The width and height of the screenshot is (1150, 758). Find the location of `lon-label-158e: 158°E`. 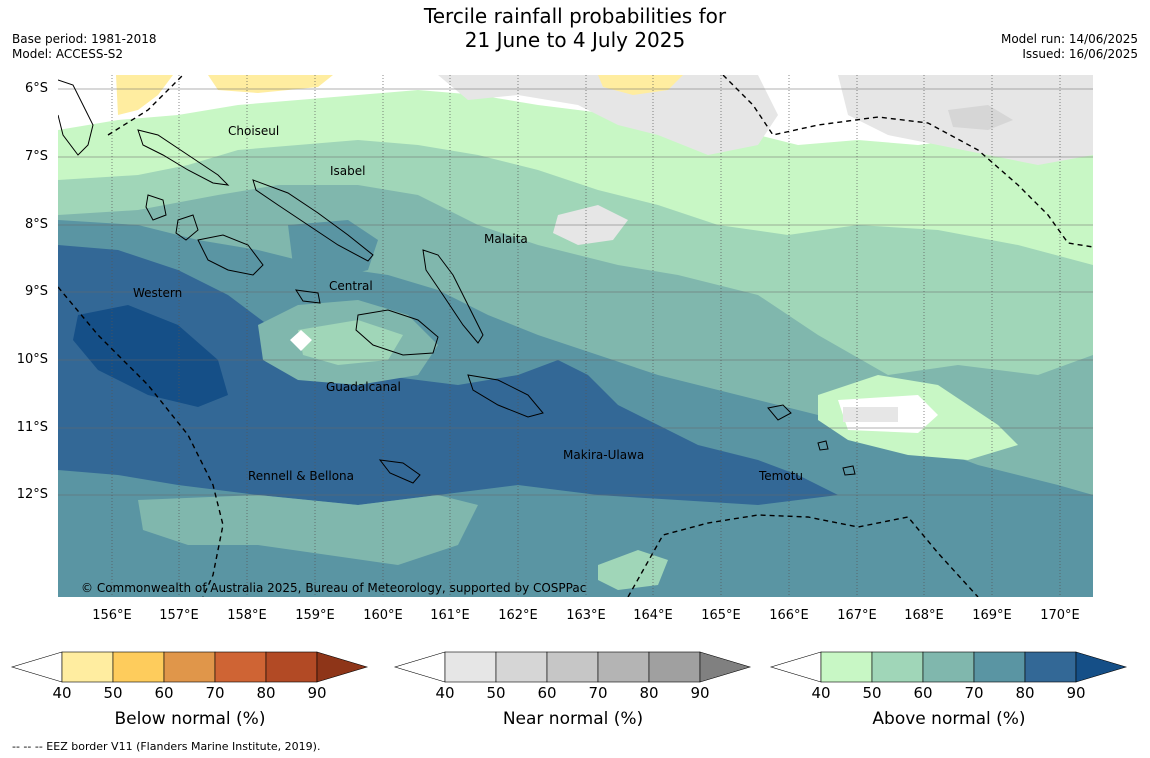

lon-label-158e: 158°E is located at coordinates (247, 615).